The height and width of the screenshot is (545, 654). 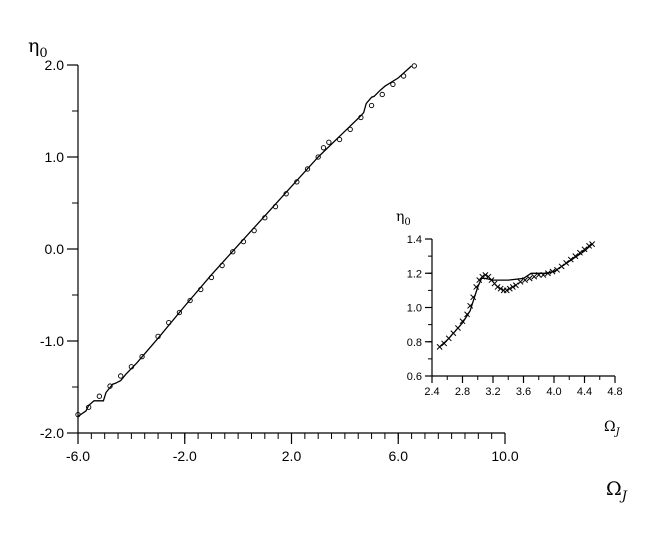 I want to click on x-tick-label: 3.6, so click(x=523, y=392).